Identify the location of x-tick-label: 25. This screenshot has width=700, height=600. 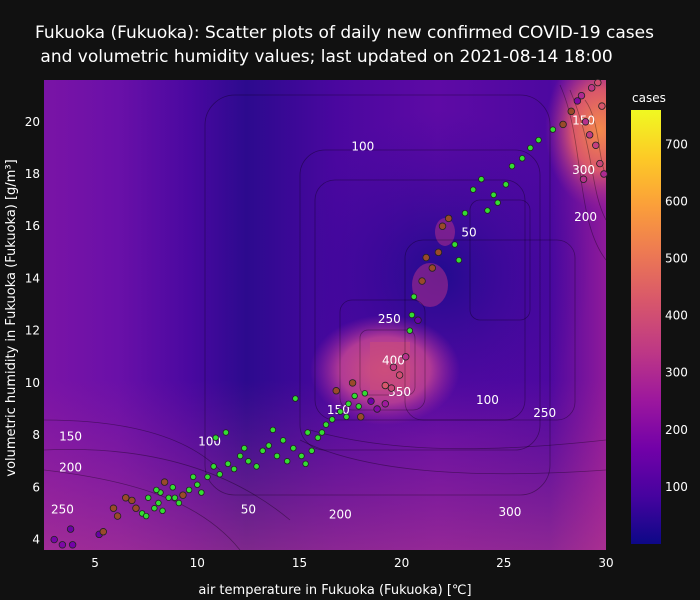
(503, 563).